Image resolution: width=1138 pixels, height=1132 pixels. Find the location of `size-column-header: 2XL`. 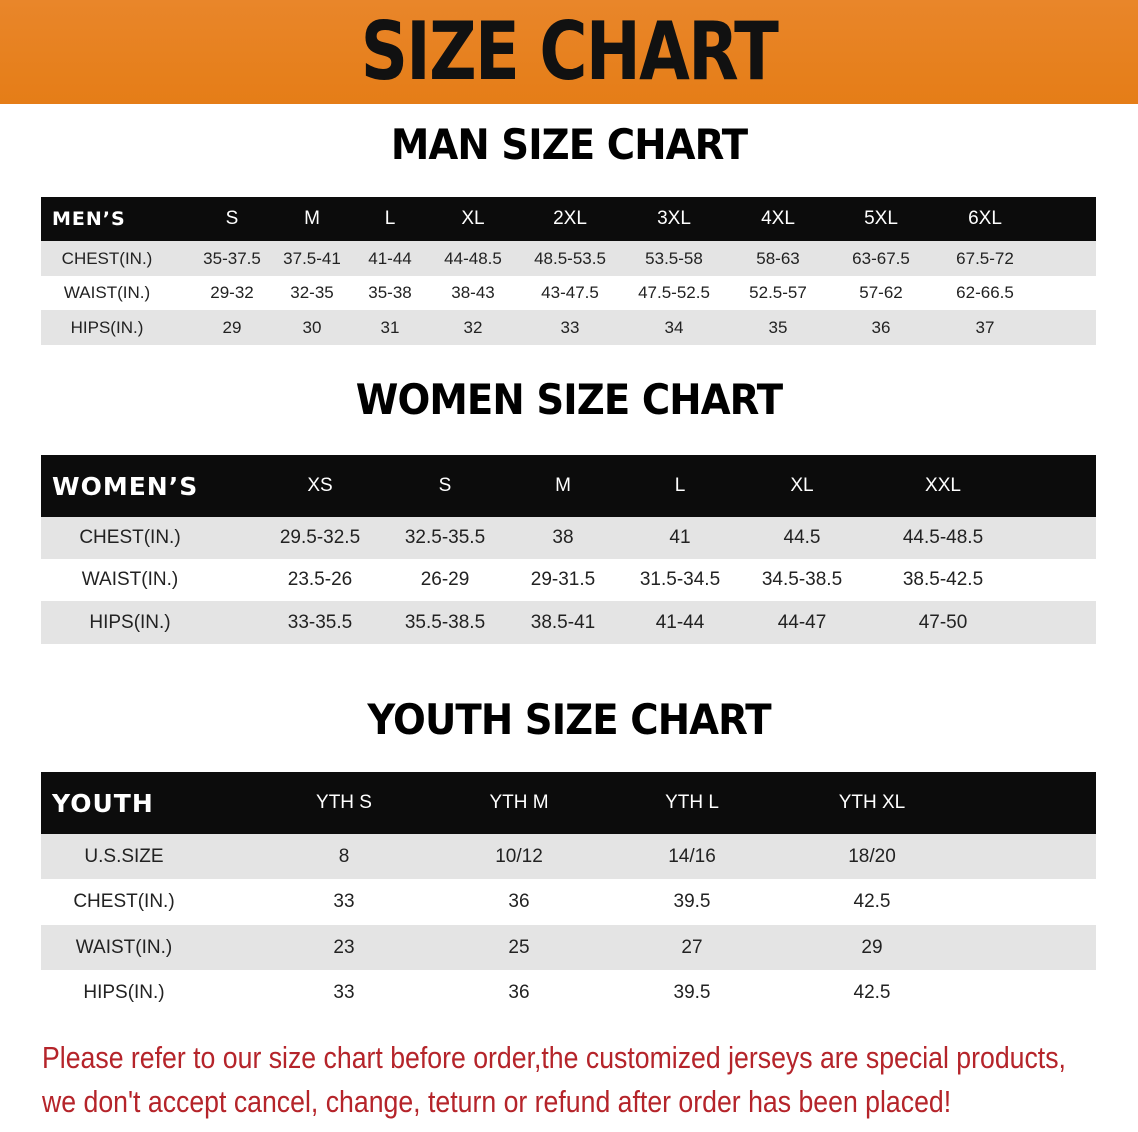

size-column-header: 2XL is located at coordinates (570, 218).